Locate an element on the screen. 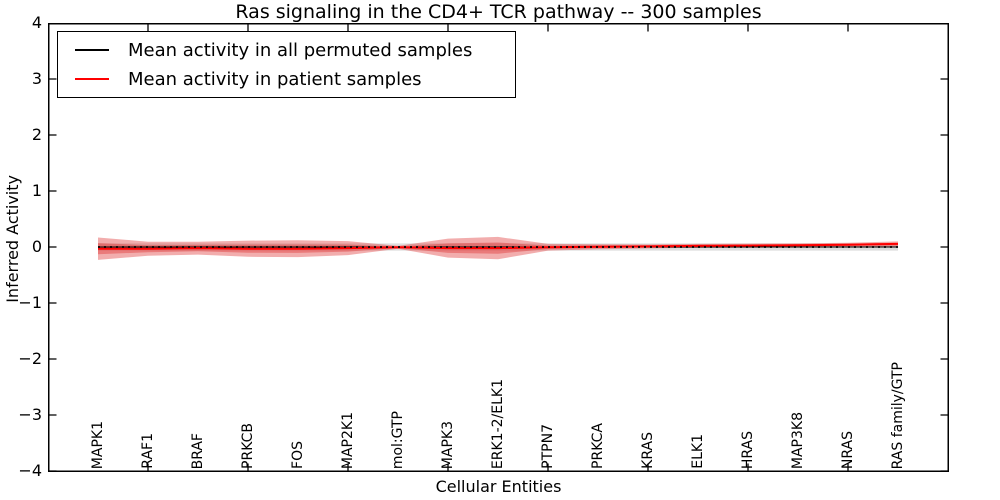  y-tick-label: −2 is located at coordinates (30, 358).